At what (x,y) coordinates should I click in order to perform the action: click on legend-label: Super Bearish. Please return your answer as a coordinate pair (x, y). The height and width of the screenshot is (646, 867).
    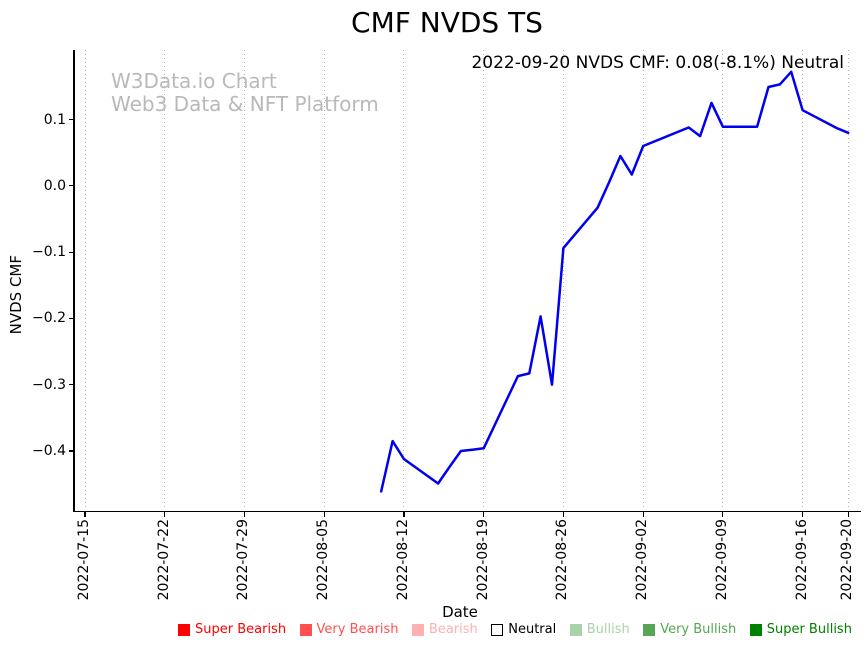
    Looking at the image, I should click on (241, 629).